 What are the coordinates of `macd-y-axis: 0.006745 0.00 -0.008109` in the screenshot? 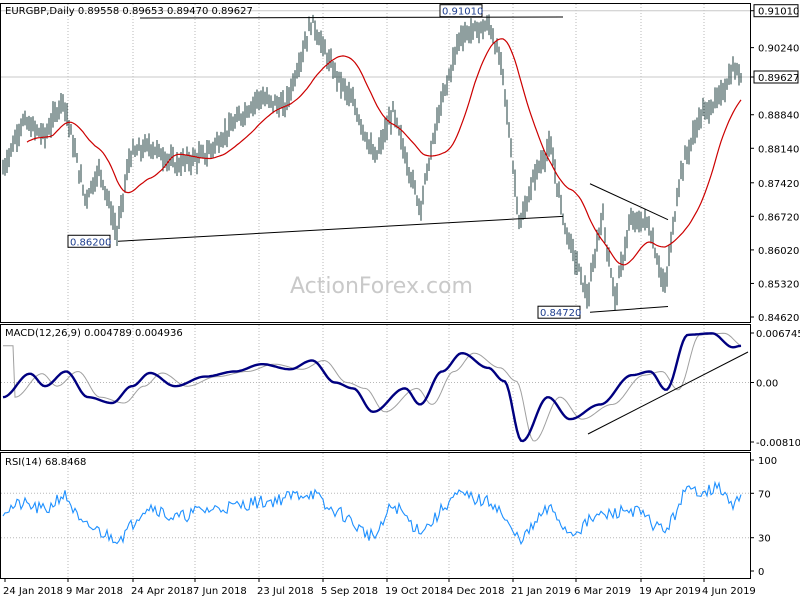 It's located at (775, 389).